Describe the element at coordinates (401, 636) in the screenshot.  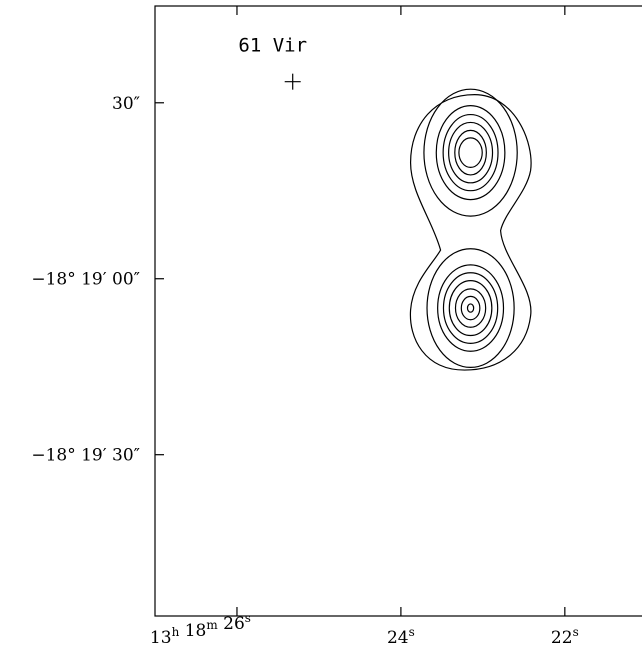
I see `x-tick-label: 24s` at that location.